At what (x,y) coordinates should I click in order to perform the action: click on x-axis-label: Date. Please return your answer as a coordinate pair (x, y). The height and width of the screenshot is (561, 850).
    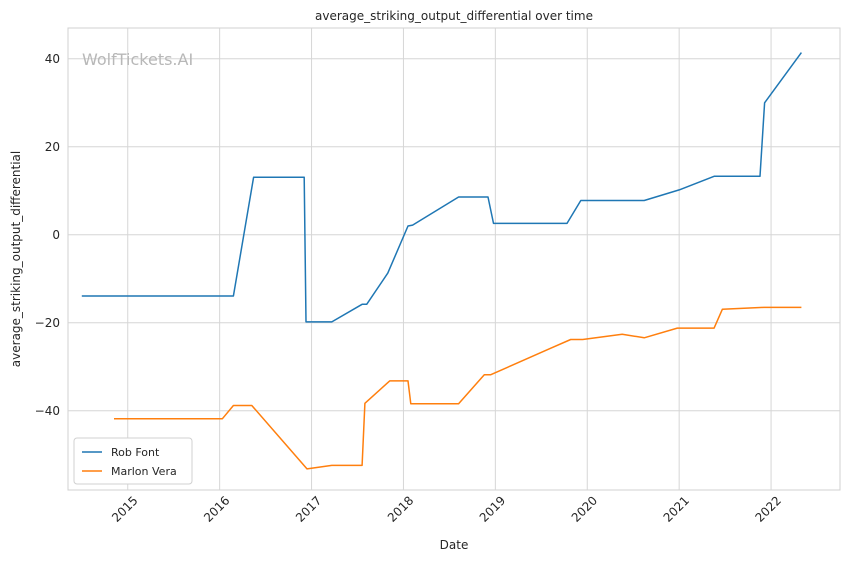
    Looking at the image, I should click on (454, 545).